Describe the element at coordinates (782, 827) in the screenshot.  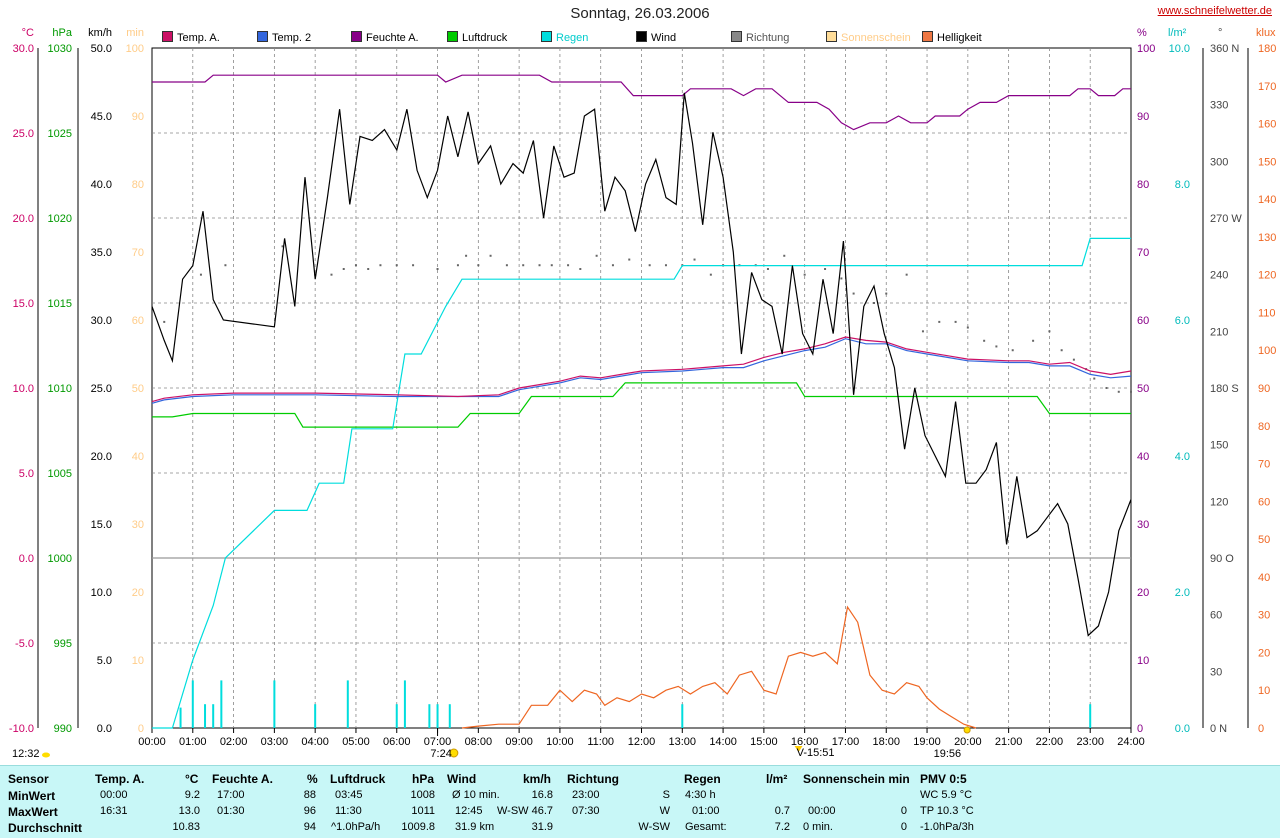
I see `stats-rain-total: 7.2` at that location.